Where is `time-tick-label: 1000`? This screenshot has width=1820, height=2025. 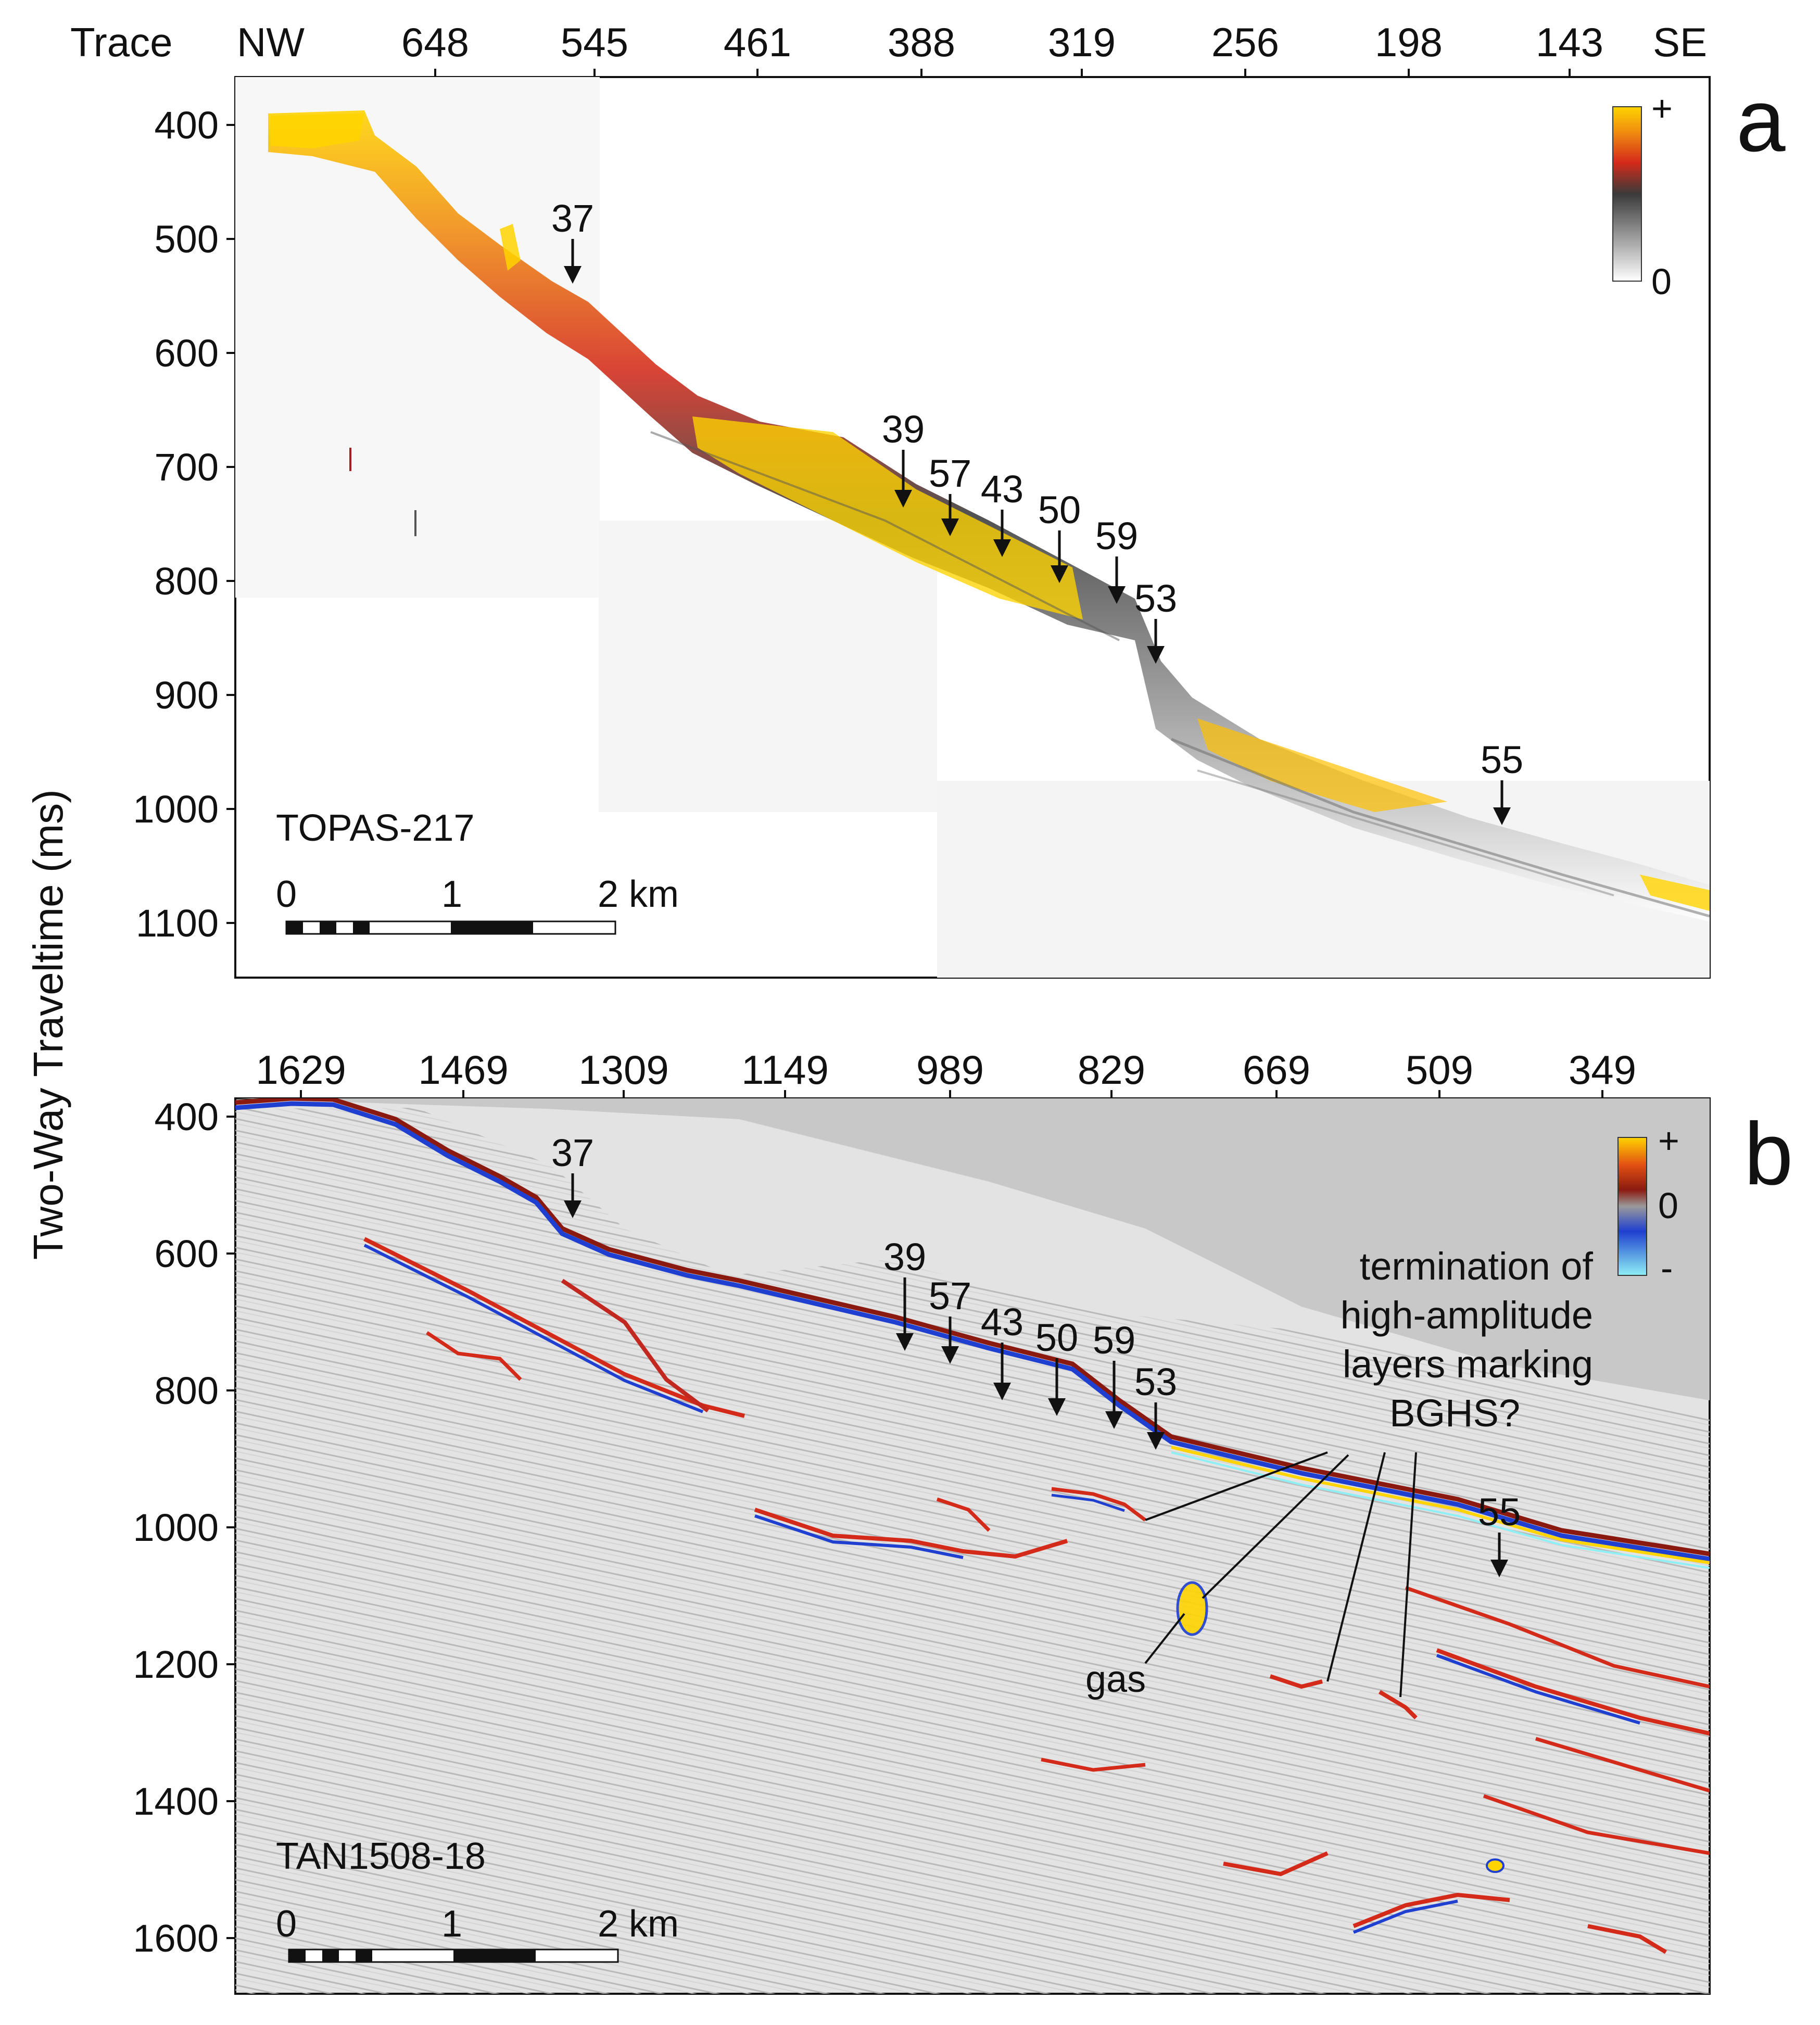
time-tick-label: 1000 is located at coordinates (176, 809).